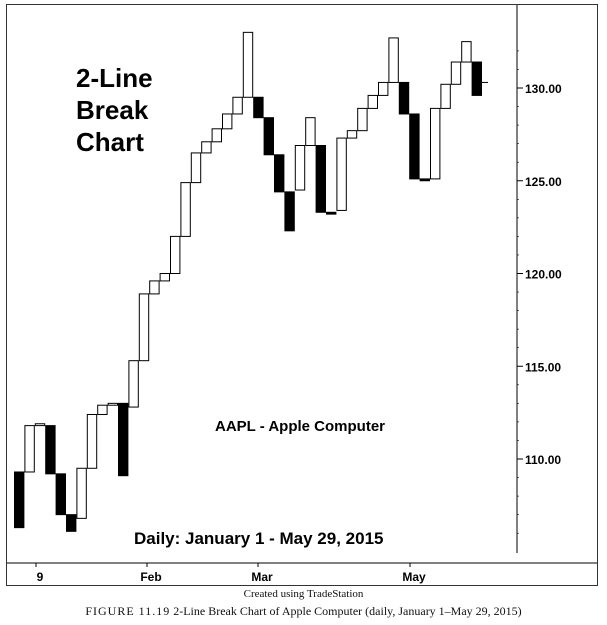  I want to click on x-tick-label: Mar, so click(262, 577).